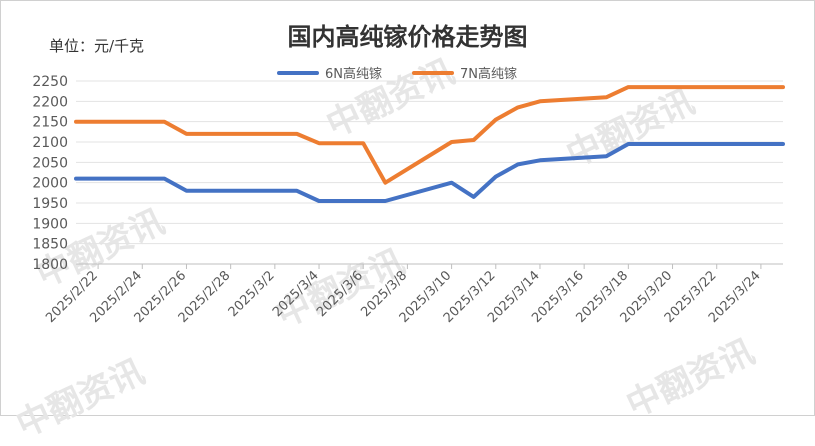 The image size is (815, 446). Describe the element at coordinates (298, 72) in the screenshot. I see `legend-swatch-6n` at that location.